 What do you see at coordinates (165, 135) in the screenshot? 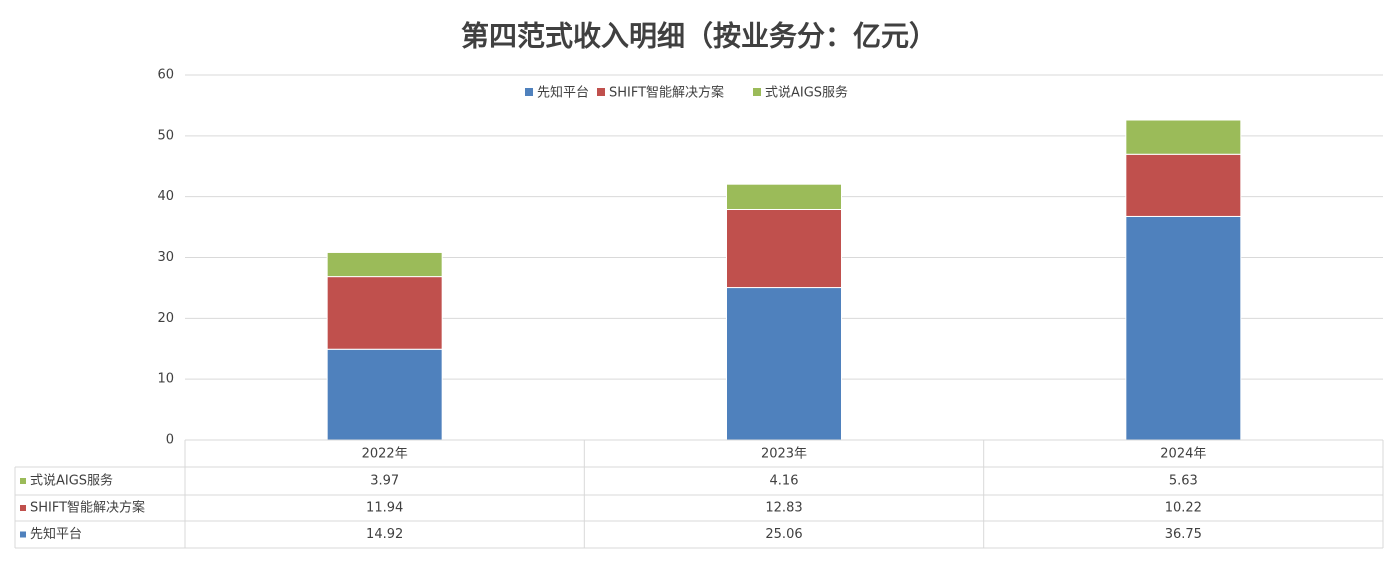
I see `y-tick-label: 50` at bounding box center [165, 135].